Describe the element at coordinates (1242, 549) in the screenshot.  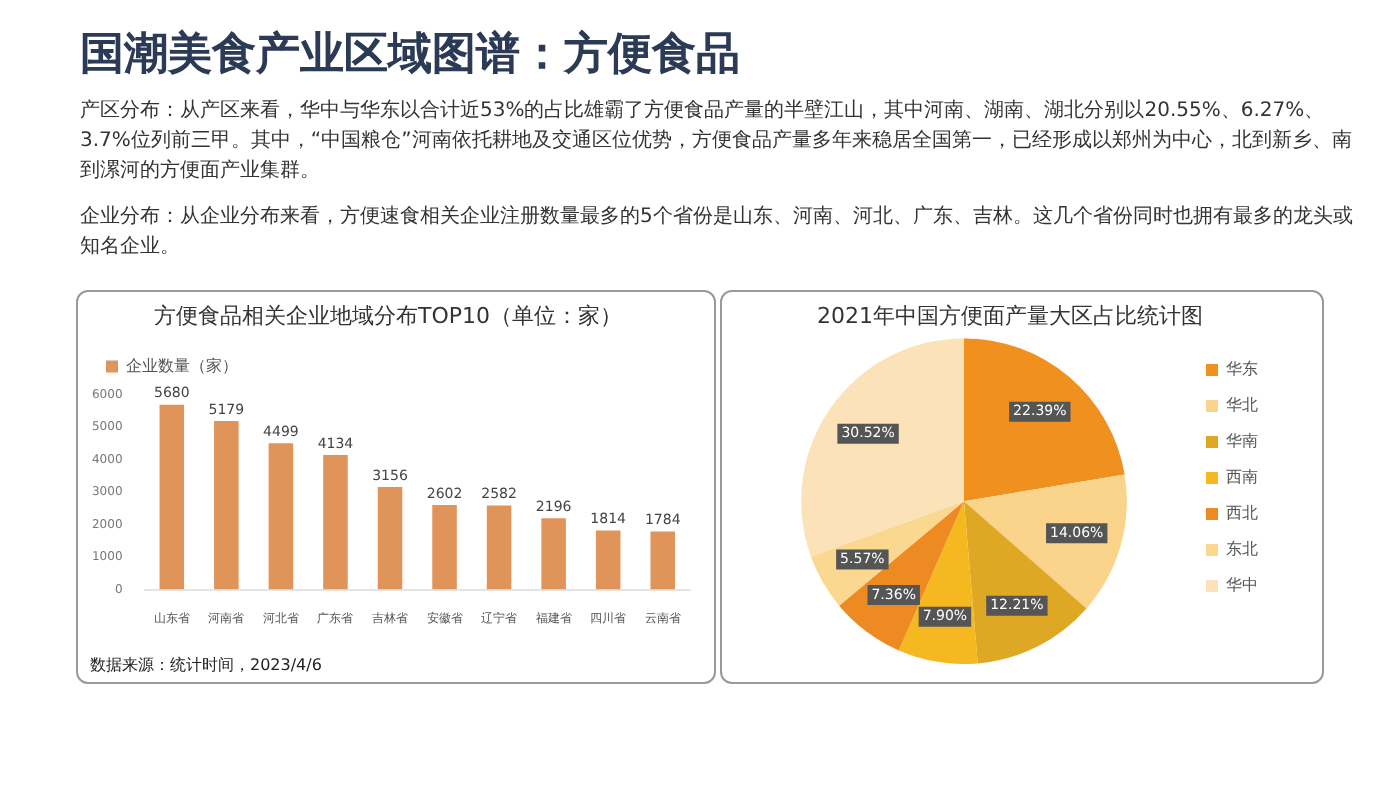
I see `legend-label: 东北` at that location.